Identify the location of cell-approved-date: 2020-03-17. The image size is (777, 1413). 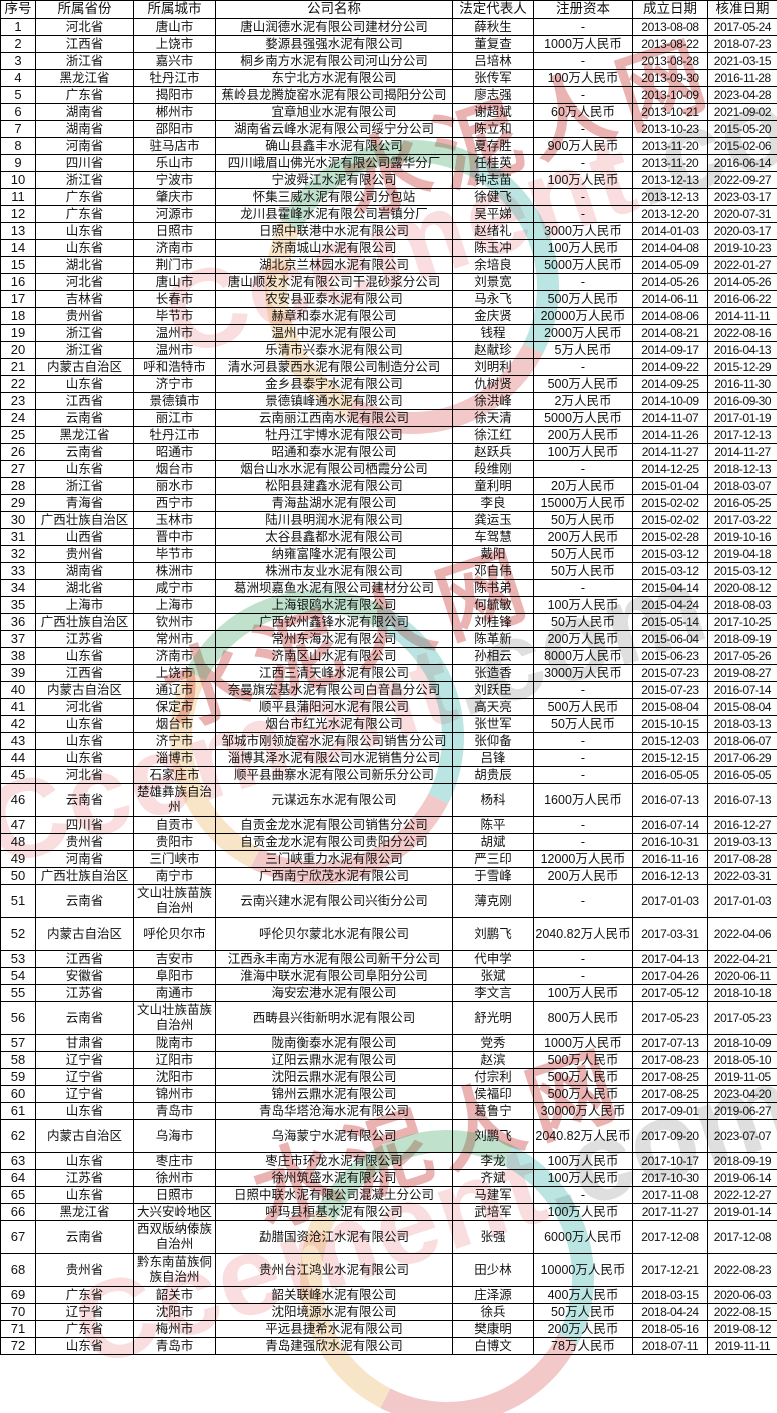
(742, 231).